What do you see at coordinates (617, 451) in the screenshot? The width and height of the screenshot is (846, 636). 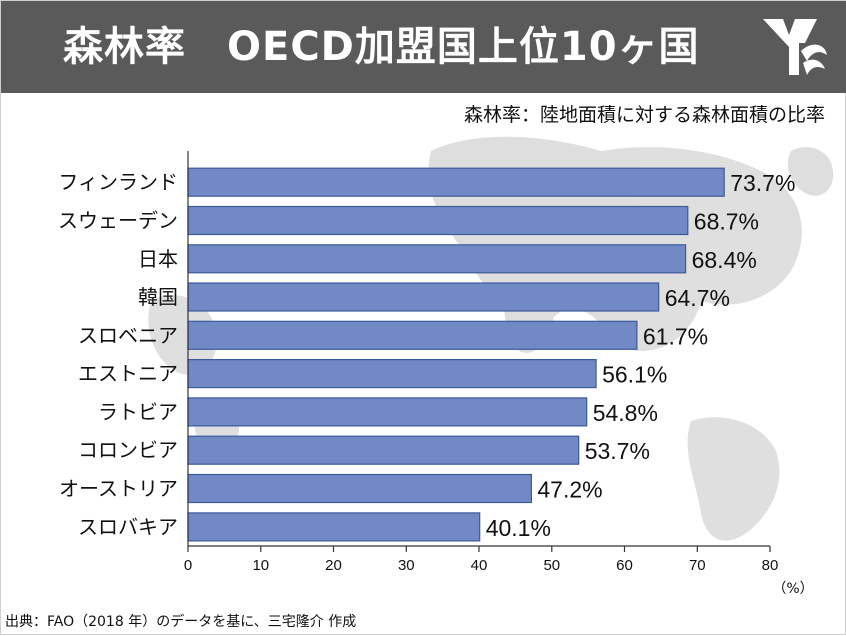 I see `value-label: 53.7%` at bounding box center [617, 451].